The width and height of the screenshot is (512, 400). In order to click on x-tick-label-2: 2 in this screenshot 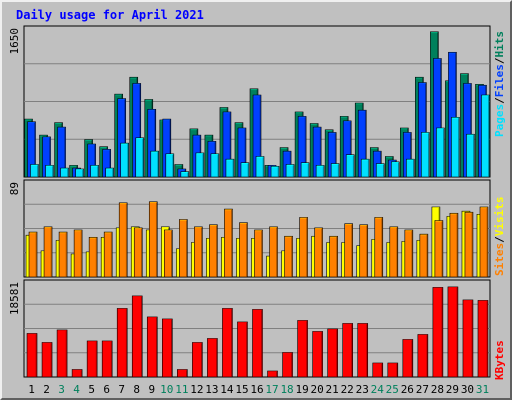, I will do `click(46, 389)`.